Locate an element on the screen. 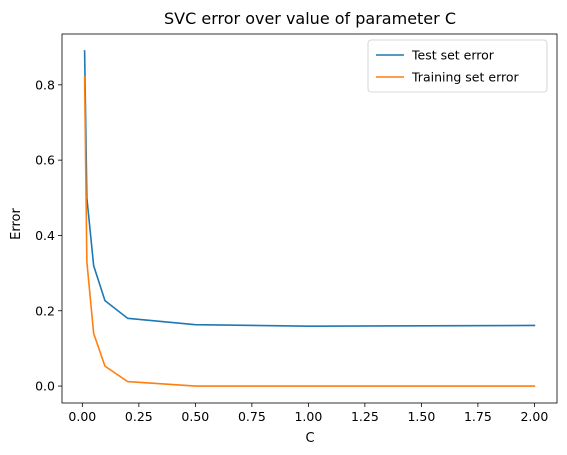 Image resolution: width=567 pixels, height=455 pixels. y-axis: 0.0 0.2 0.4 0.6 0.8 is located at coordinates (48, 235).